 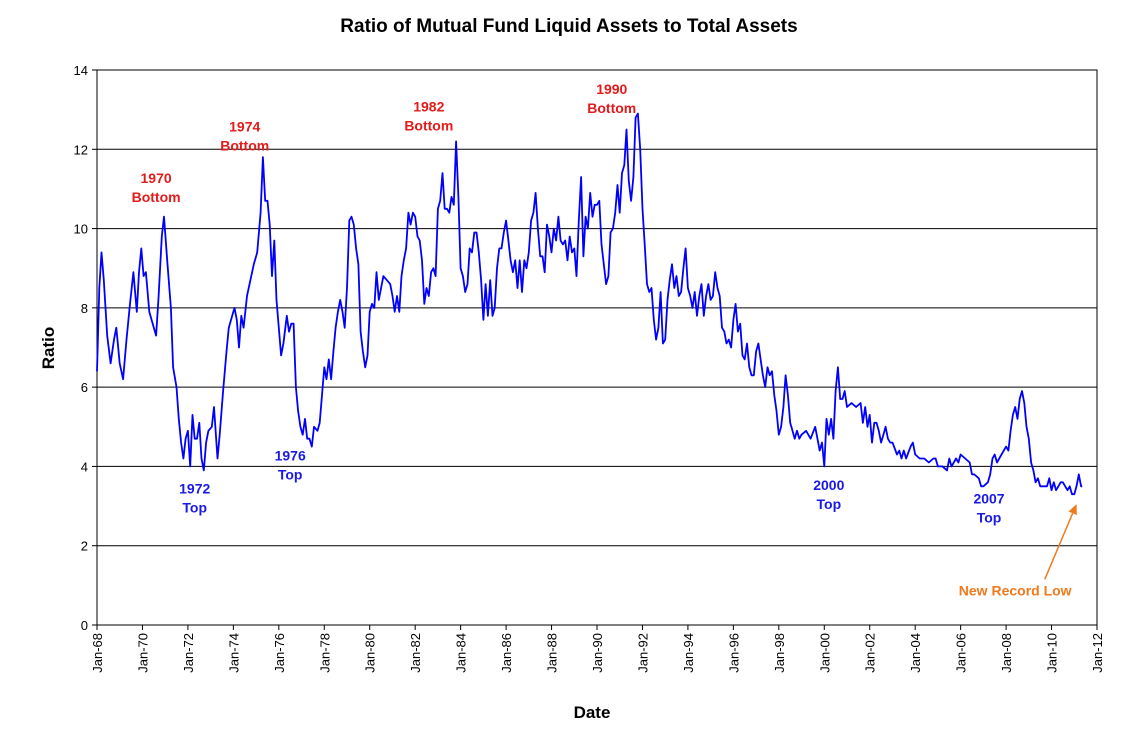 What do you see at coordinates (1052, 653) in the screenshot?
I see `x-tick-label: Jan-10` at bounding box center [1052, 653].